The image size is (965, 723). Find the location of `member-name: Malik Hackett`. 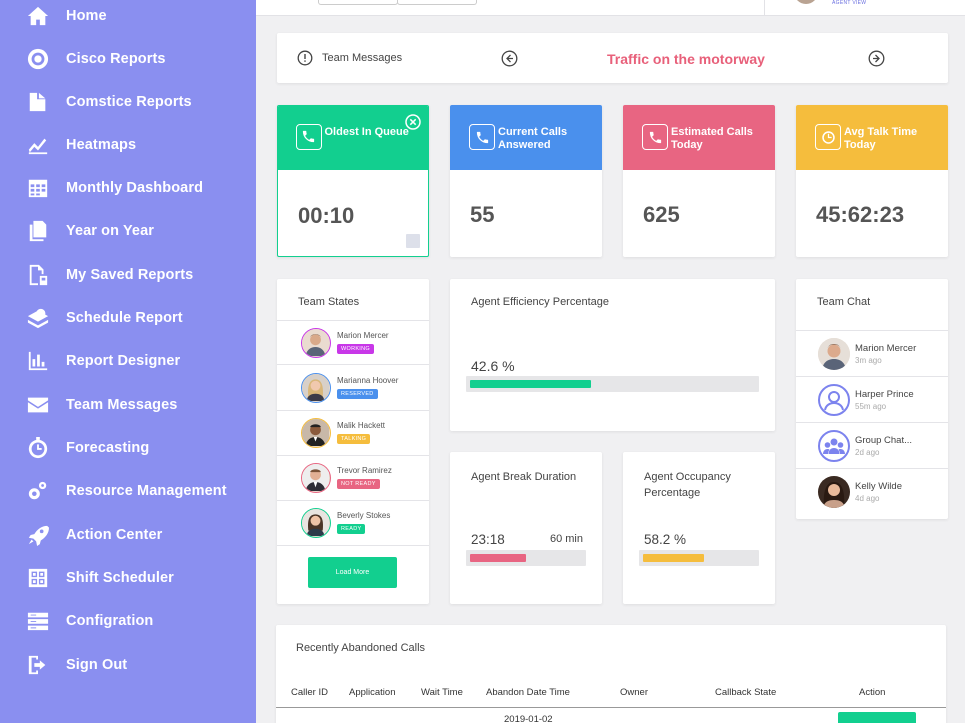

member-name: Malik Hackett is located at coordinates (361, 425).